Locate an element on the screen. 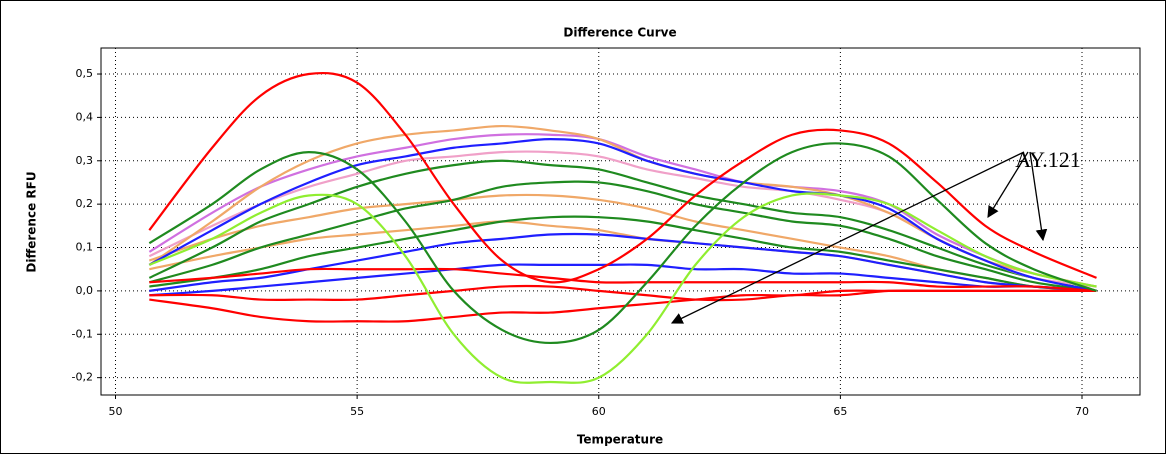  x-tick-label: 70 is located at coordinates (1082, 411).